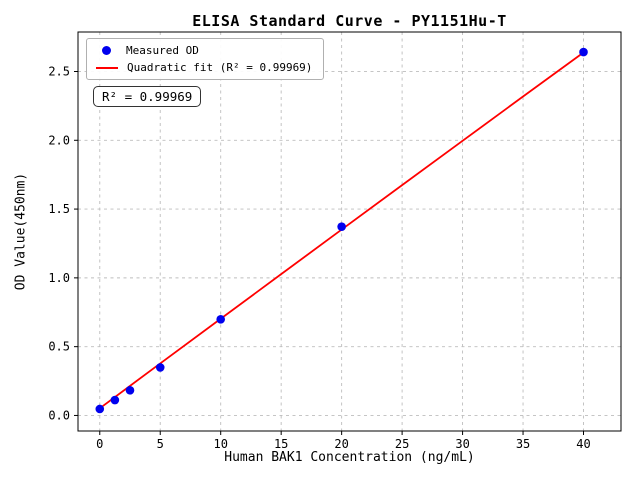 This screenshot has height=480, width=640. Describe the element at coordinates (59, 71) in the screenshot. I see `svg-text: 2.5` at that location.